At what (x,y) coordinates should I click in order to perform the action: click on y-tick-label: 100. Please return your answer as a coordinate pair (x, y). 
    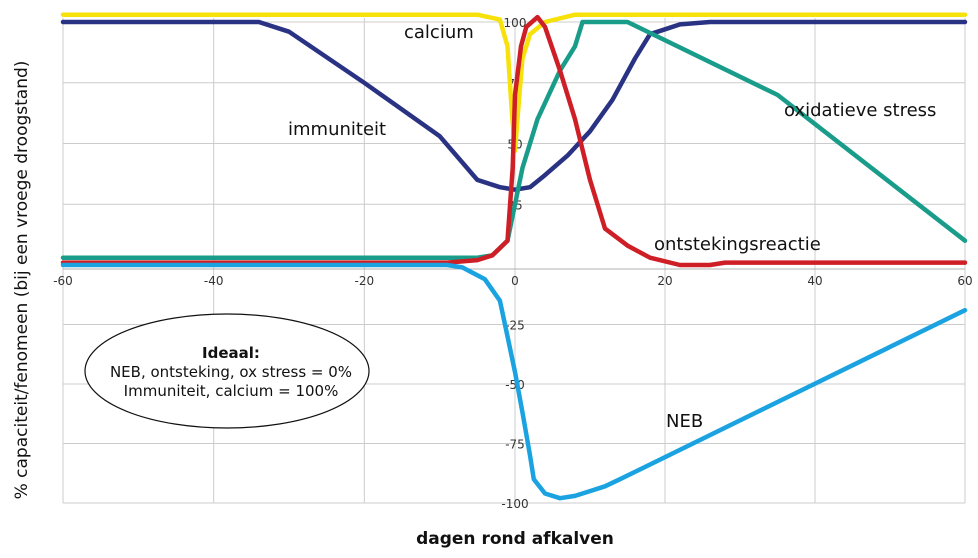
    Looking at the image, I should click on (515, 23).